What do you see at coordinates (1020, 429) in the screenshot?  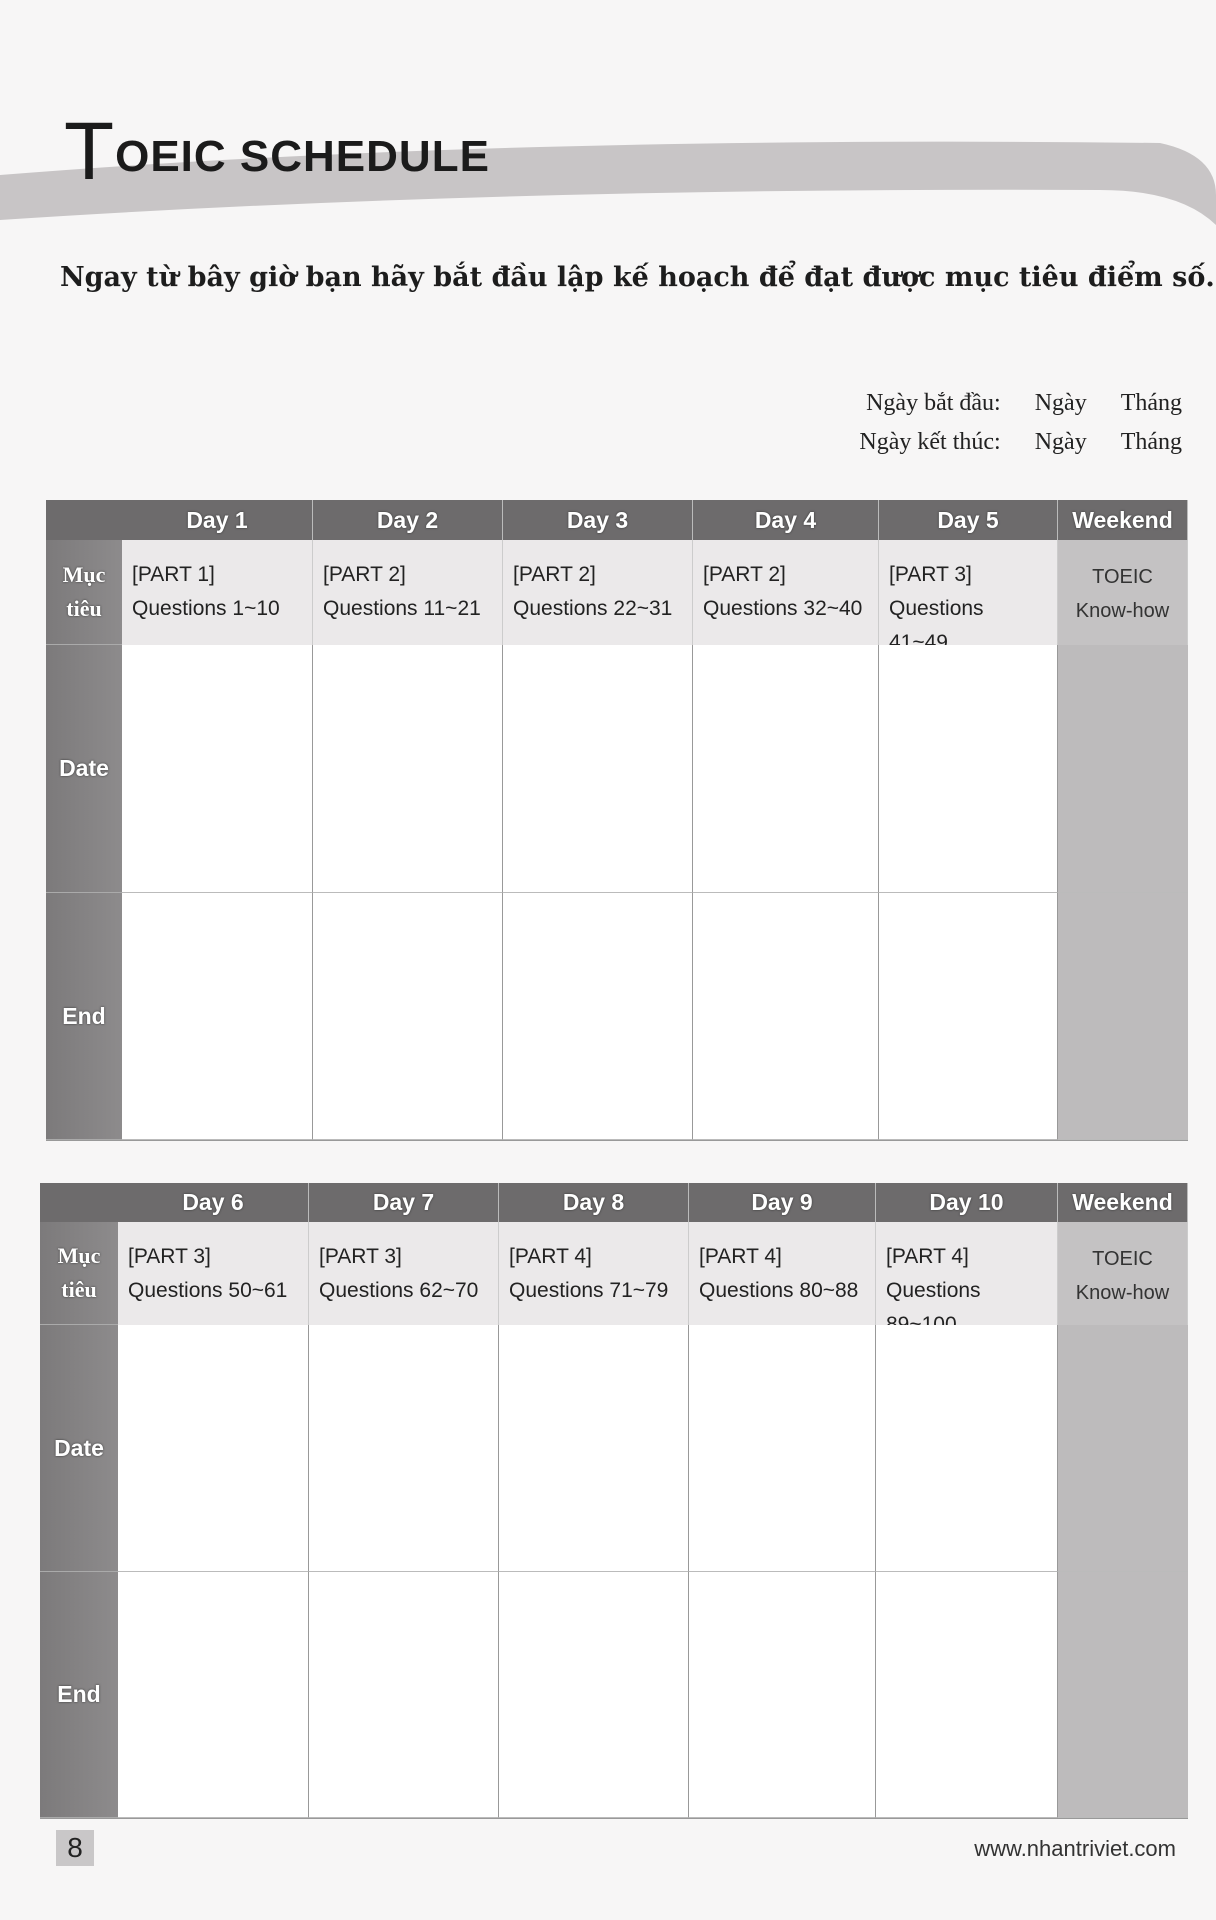 I see `date-range: Ngày bắt đầu: Ngày Tháng Ngày kết thúc` at bounding box center [1020, 429].